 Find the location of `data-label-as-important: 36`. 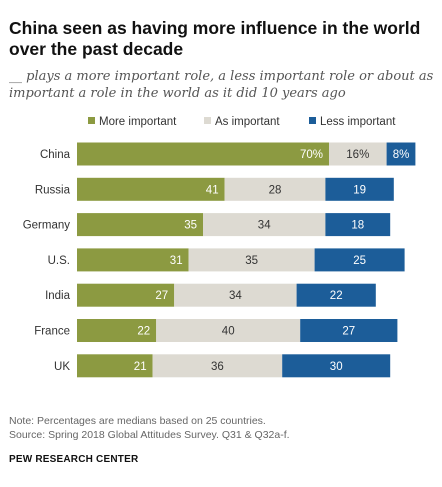

data-label-as-important: 36 is located at coordinates (217, 367).